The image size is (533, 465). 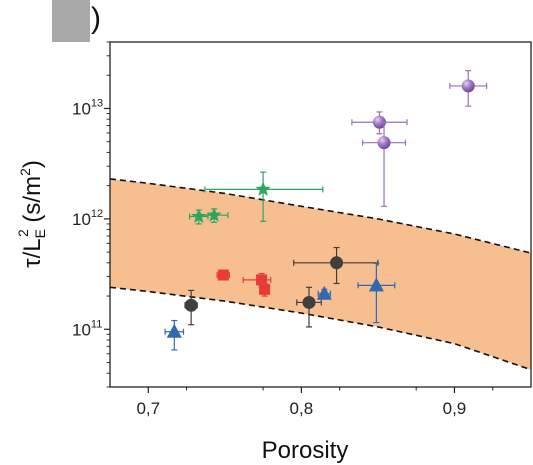 What do you see at coordinates (455, 408) in the screenshot?
I see `x-tick-label: 0,9` at bounding box center [455, 408].